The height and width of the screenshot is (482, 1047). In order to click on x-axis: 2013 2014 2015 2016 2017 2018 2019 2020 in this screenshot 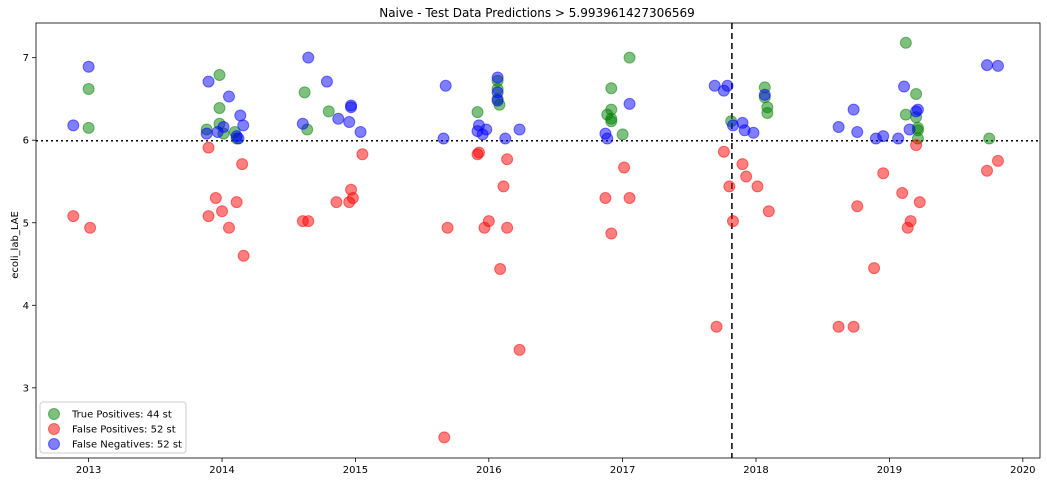, I will do `click(556, 467)`.